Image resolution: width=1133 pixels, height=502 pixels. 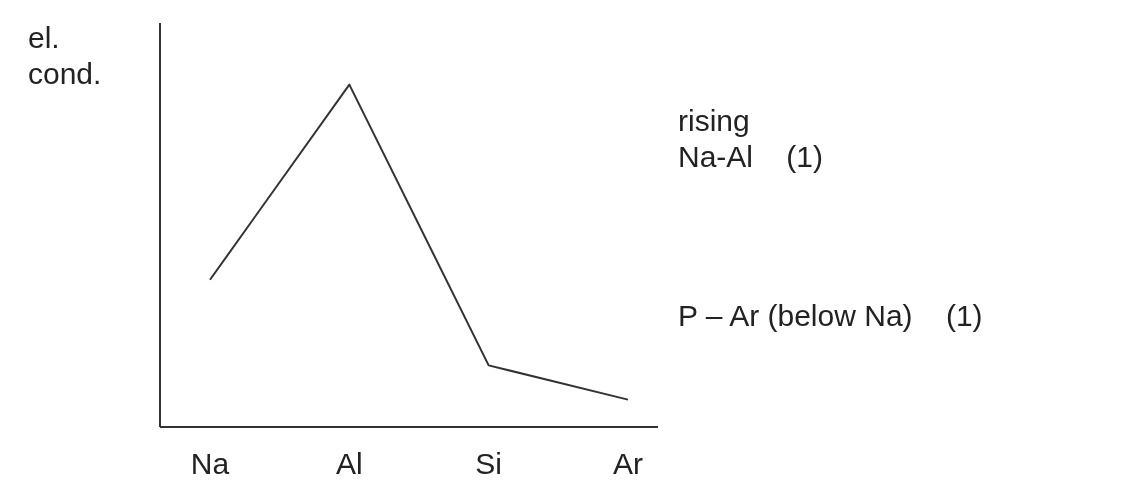 What do you see at coordinates (210, 464) in the screenshot?
I see `x-tick-label: Na` at bounding box center [210, 464].